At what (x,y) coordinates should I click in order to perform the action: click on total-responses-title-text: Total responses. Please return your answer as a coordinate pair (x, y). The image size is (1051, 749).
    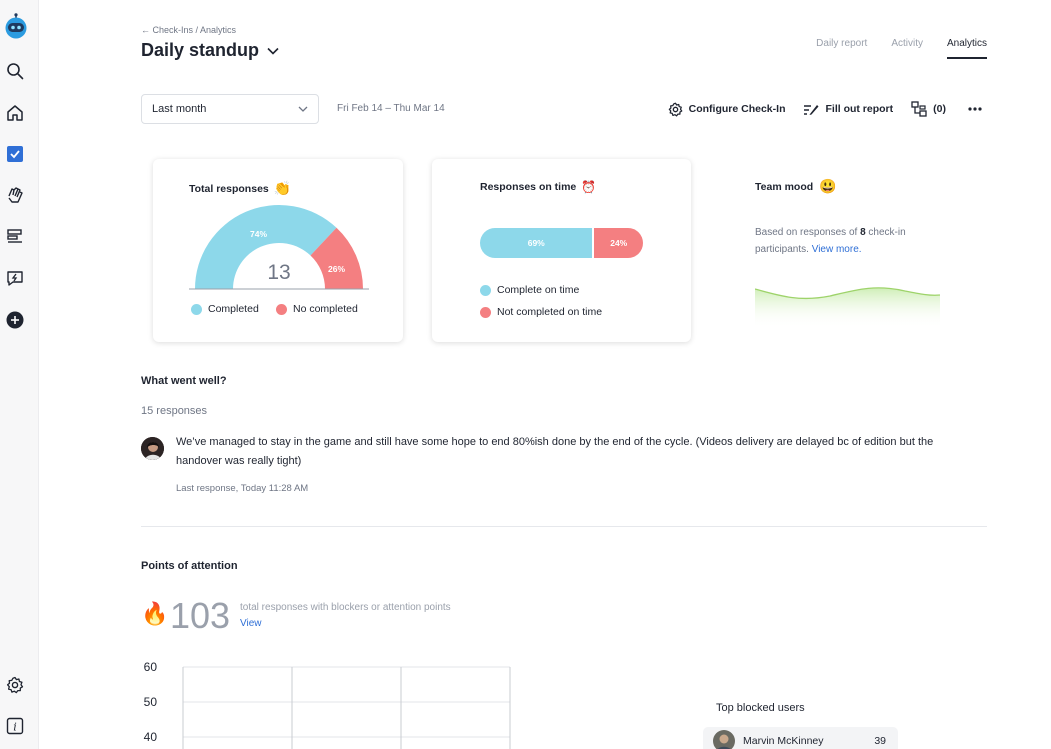
    Looking at the image, I should click on (229, 188).